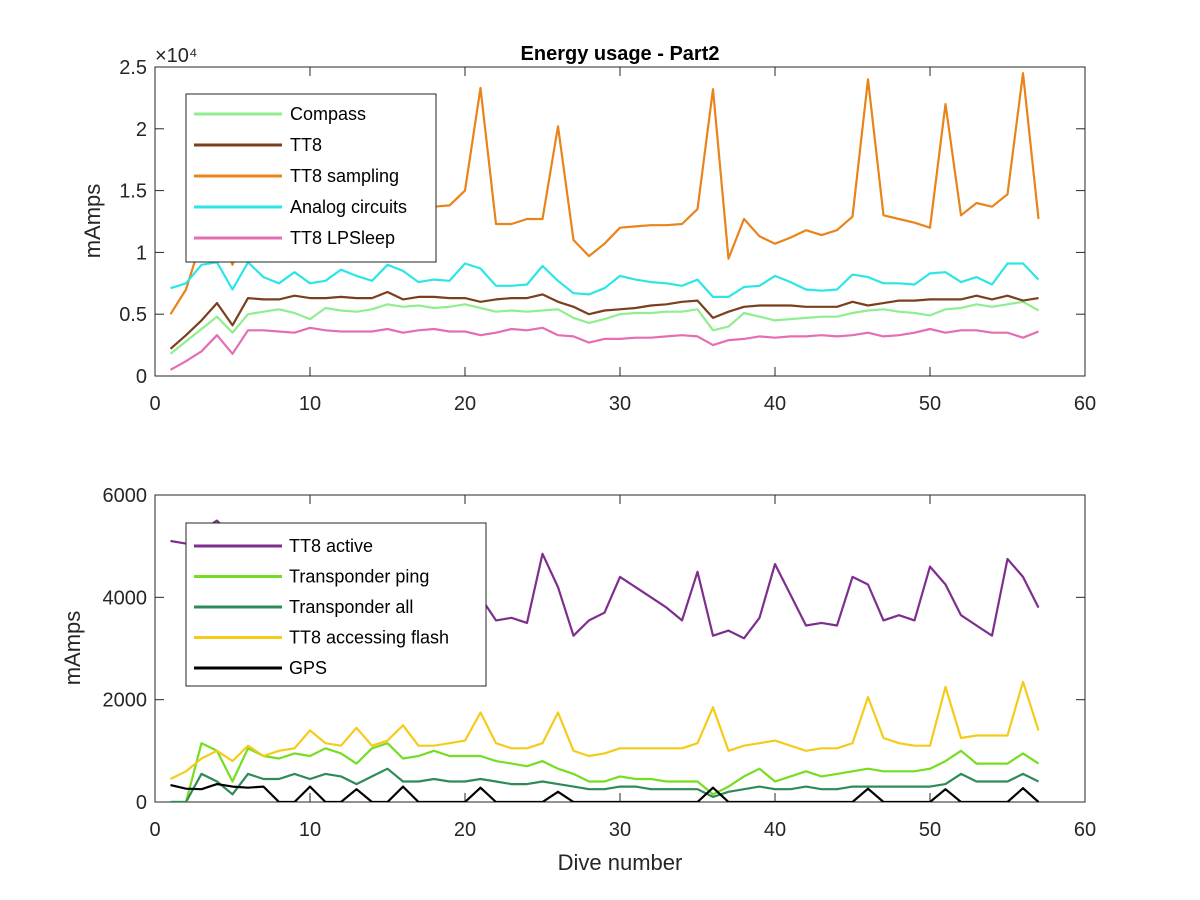 The image size is (1200, 900). I want to click on legend-label-gps: GPS, so click(308, 668).